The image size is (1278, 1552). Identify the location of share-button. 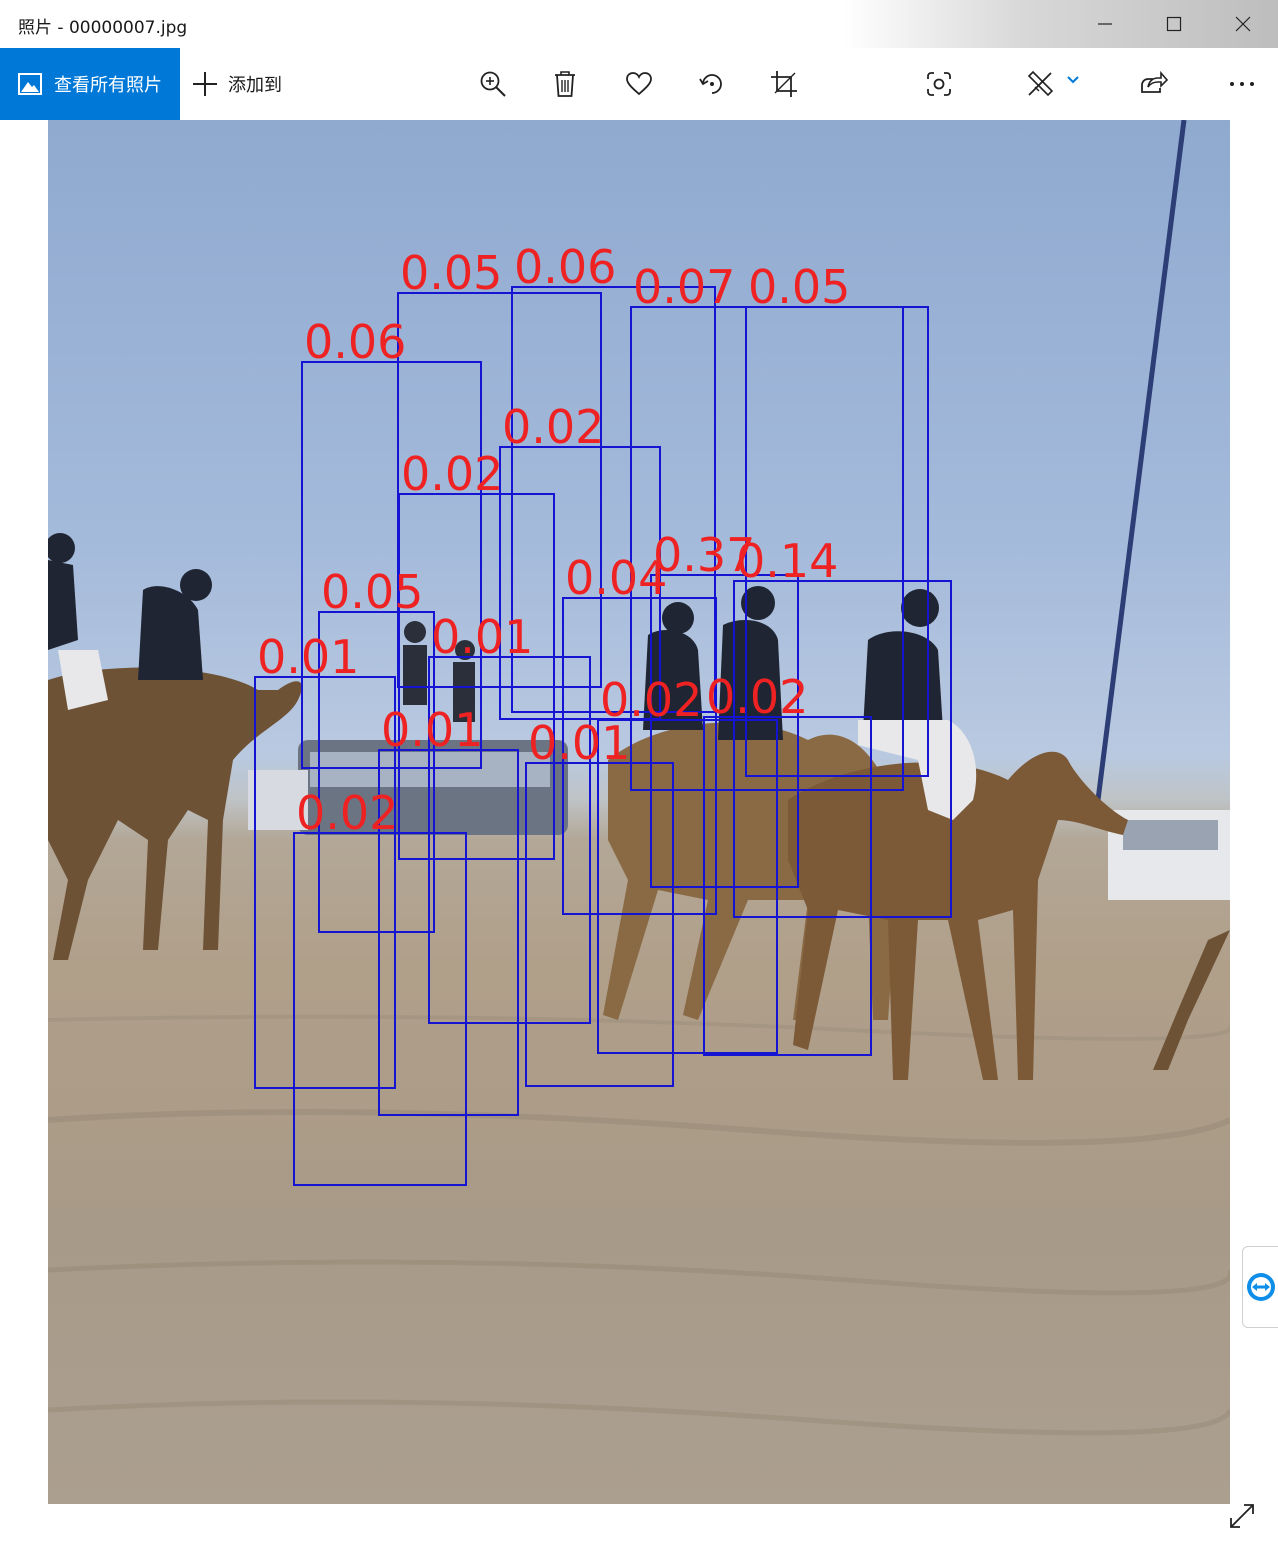
(1154, 84).